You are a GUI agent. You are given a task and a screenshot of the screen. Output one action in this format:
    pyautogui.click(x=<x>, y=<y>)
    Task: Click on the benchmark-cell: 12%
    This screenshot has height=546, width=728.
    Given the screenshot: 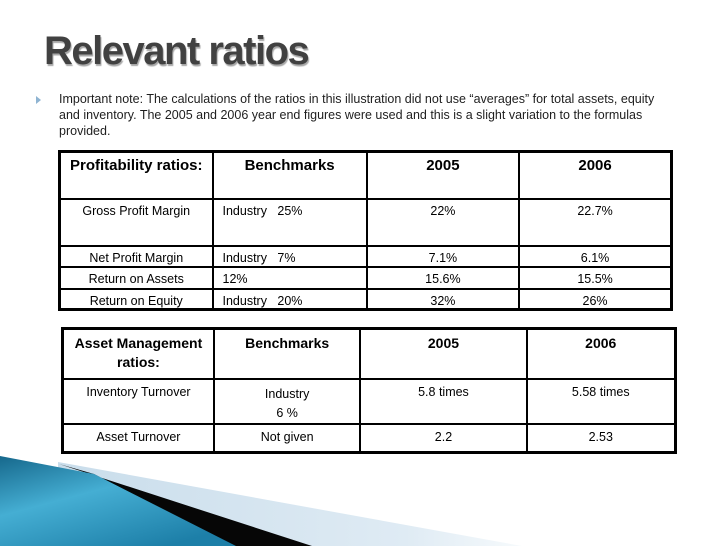 What is the action you would take?
    pyautogui.click(x=289, y=277)
    